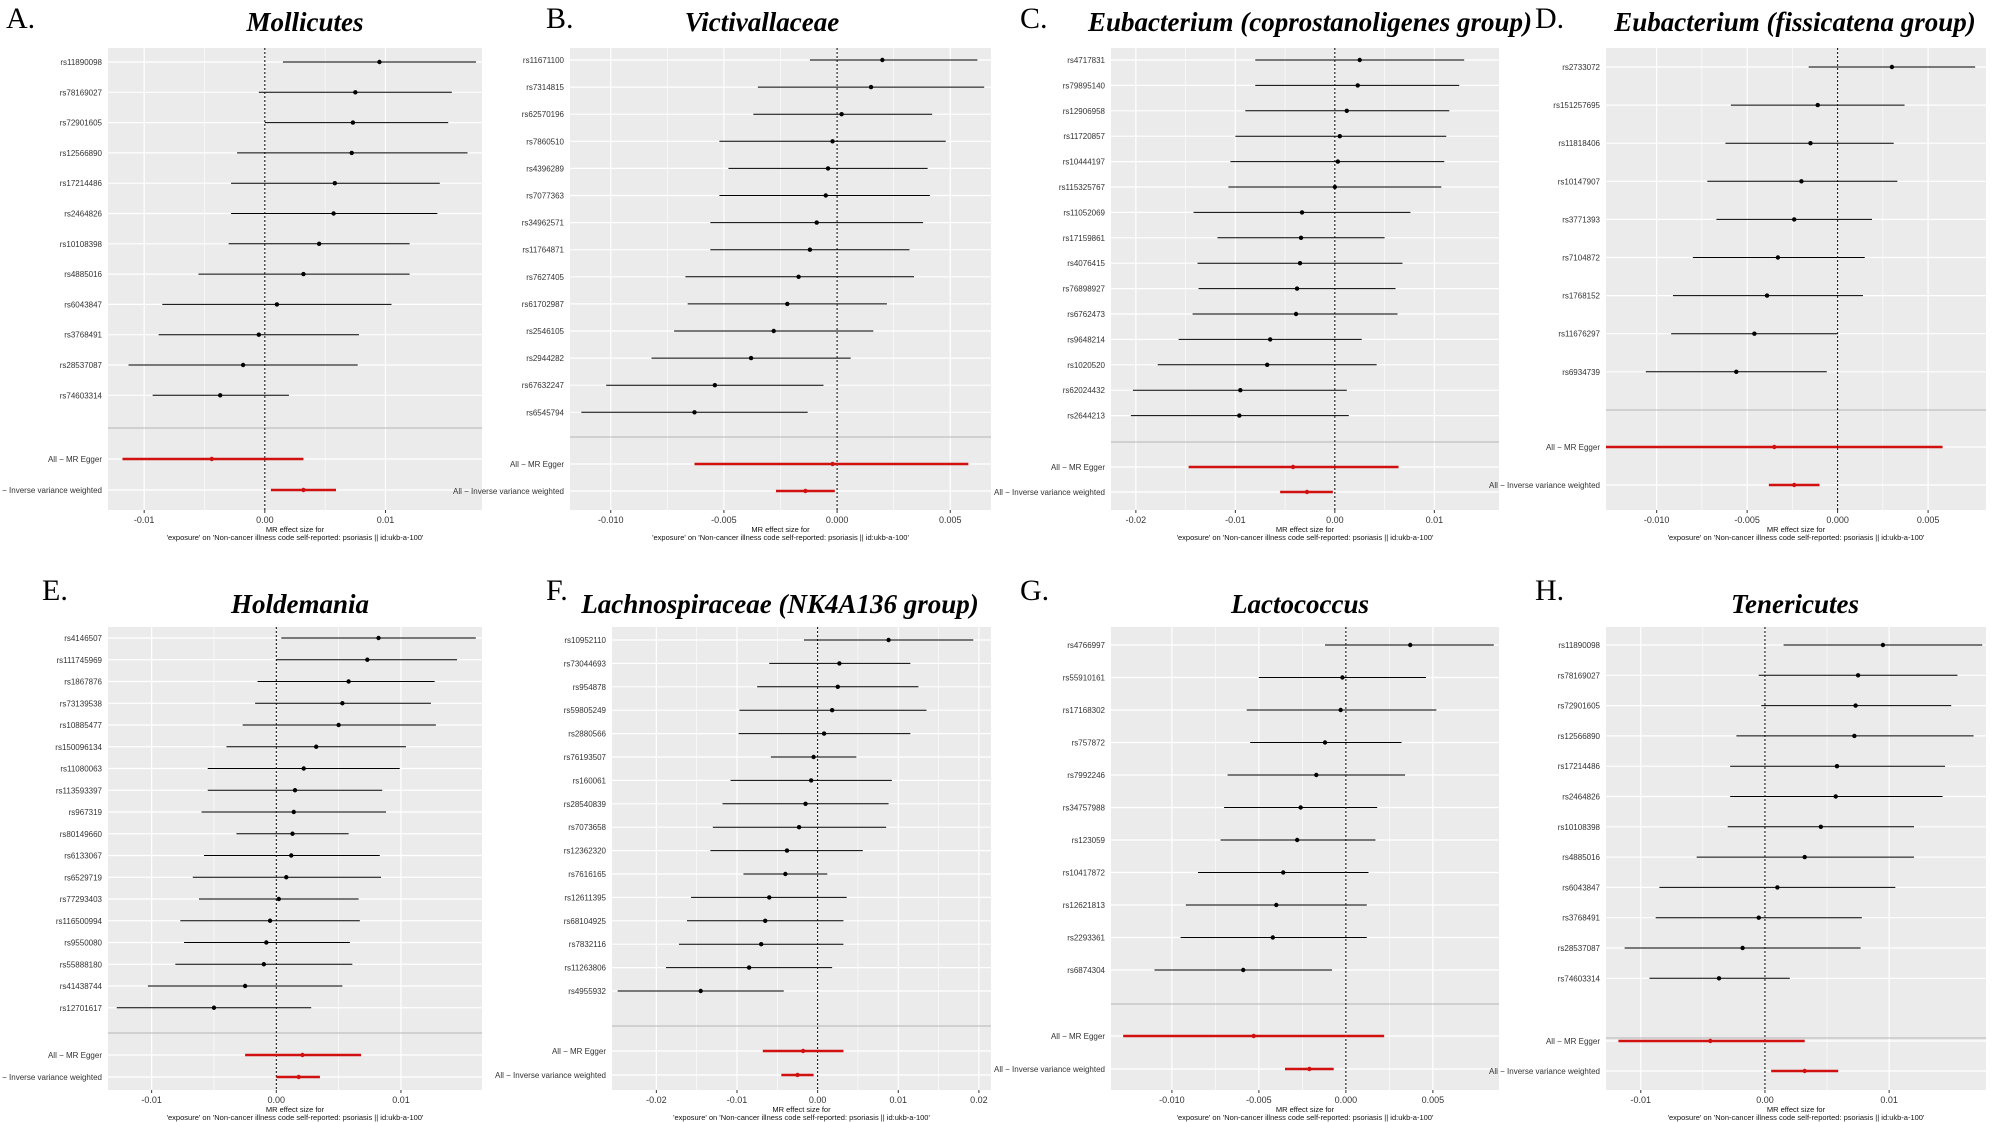 Image resolution: width=2006 pixels, height=1122 pixels. What do you see at coordinates (1579, 736) in the screenshot?
I see `snp-label: rs12566890` at bounding box center [1579, 736].